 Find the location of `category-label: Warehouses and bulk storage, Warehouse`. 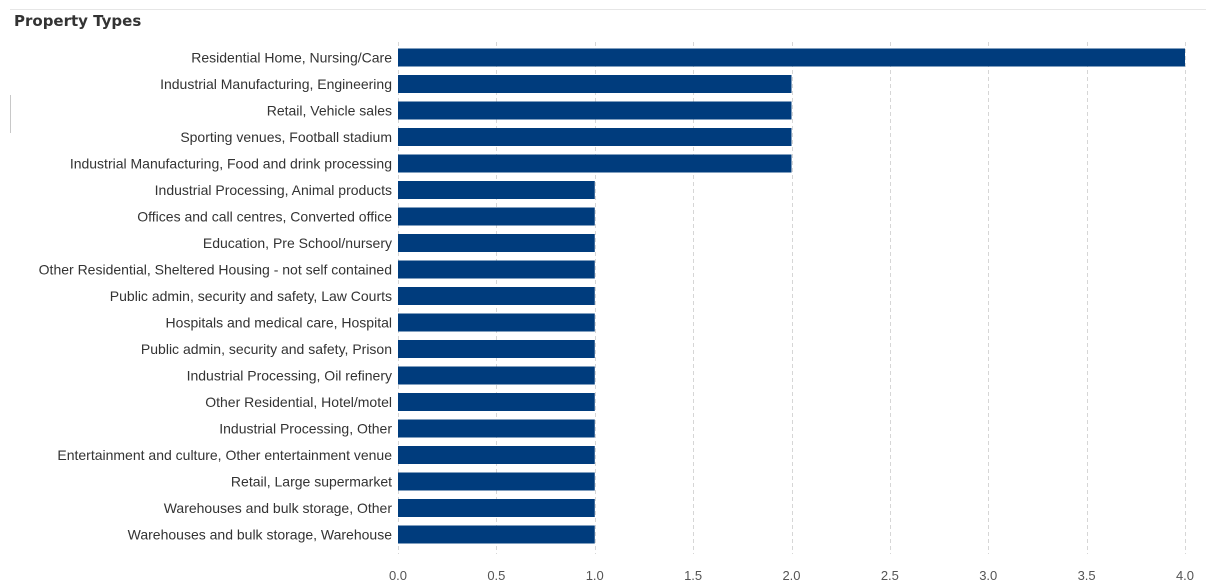

category-label: Warehouses and bulk storage, Warehouse is located at coordinates (260, 535).